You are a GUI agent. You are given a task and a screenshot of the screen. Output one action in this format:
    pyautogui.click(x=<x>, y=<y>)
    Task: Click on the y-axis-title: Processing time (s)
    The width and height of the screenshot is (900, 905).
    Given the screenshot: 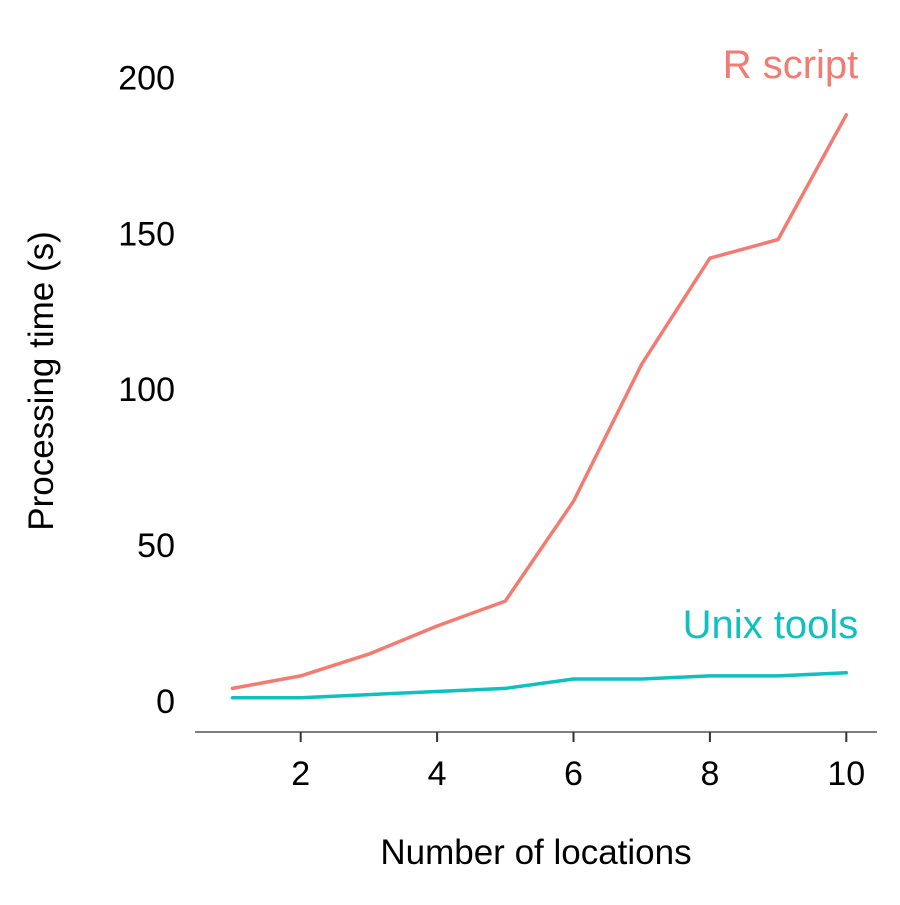 What is the action you would take?
    pyautogui.click(x=41, y=381)
    